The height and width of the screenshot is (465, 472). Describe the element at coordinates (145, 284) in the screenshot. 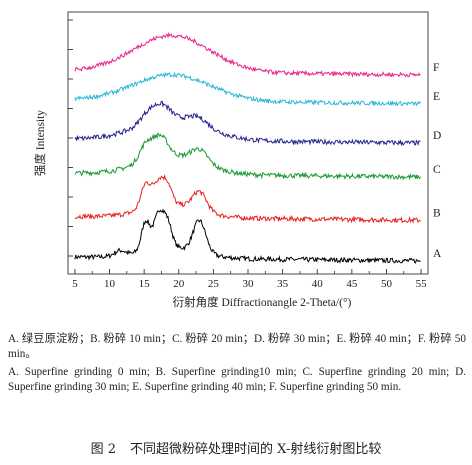

I see `x-tick-label: 15` at that location.